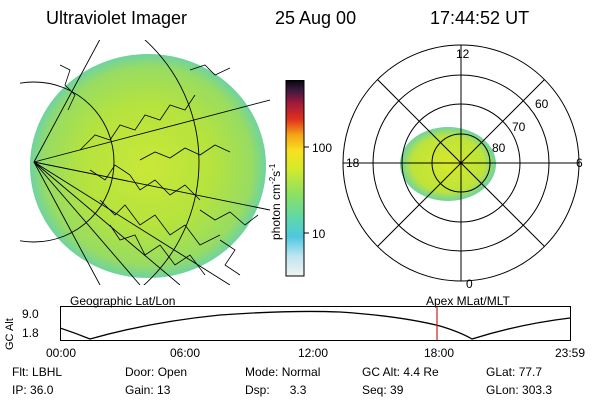 Image resolution: width=600 pixels, height=400 pixels. Describe the element at coordinates (117, 18) in the screenshot. I see `instrument-title: Ultraviolet Imager` at that location.